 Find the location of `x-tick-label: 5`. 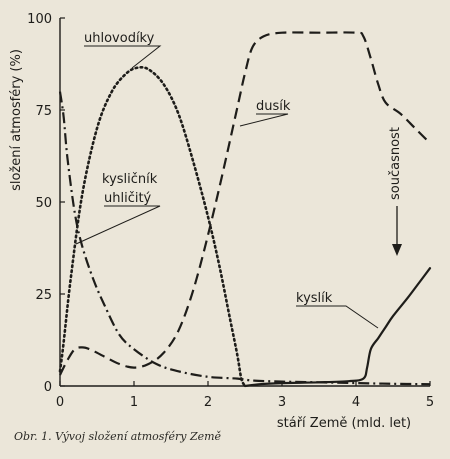

x-tick-label: 5 is located at coordinates (430, 402).